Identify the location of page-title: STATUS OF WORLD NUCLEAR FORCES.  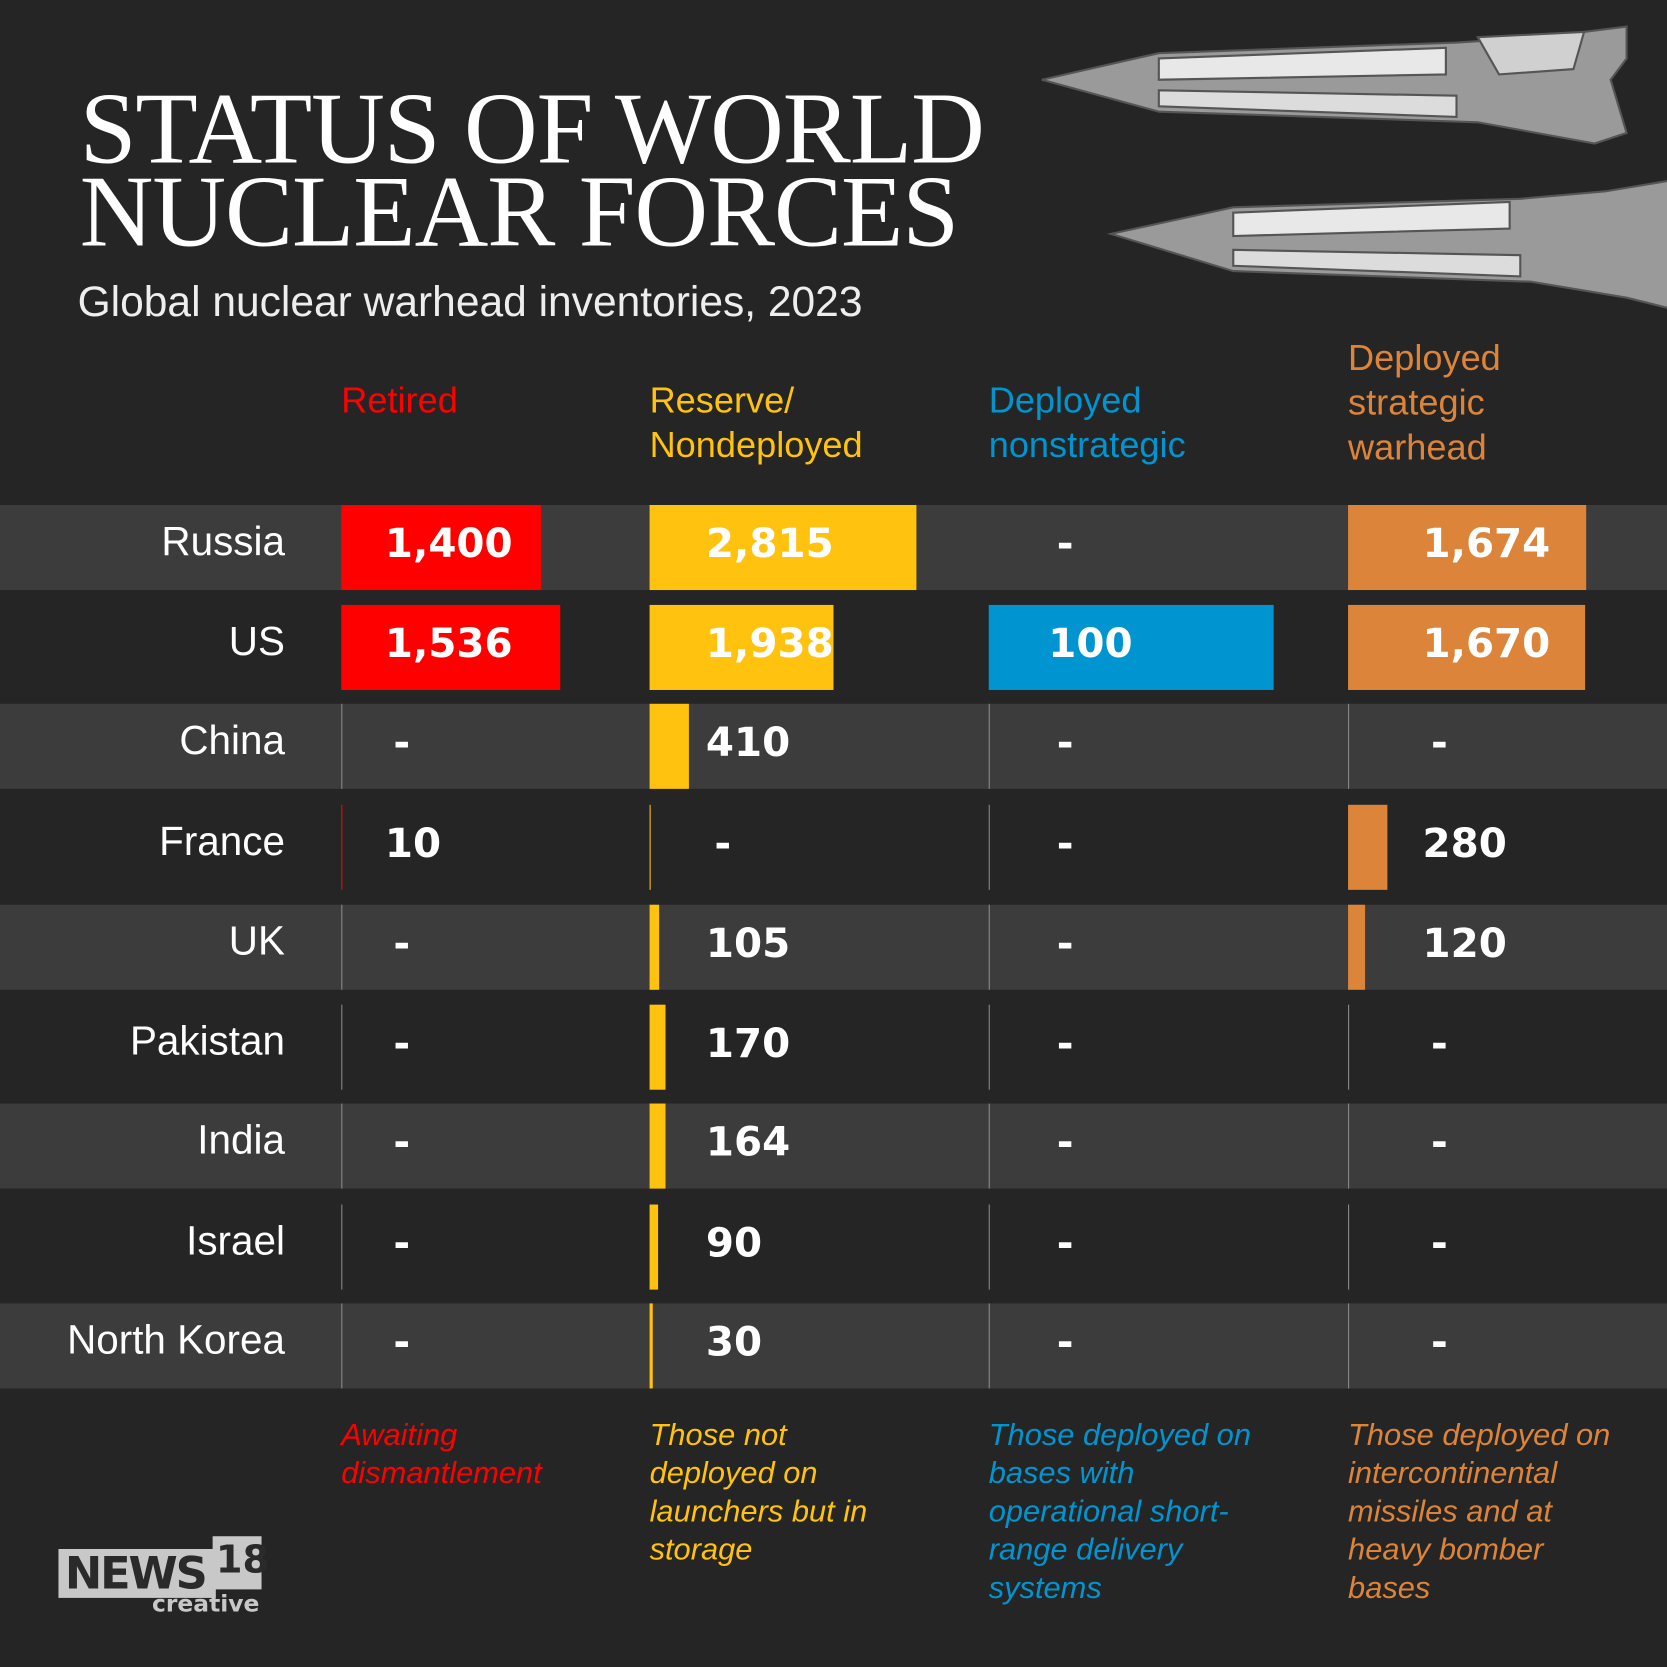
(532, 169).